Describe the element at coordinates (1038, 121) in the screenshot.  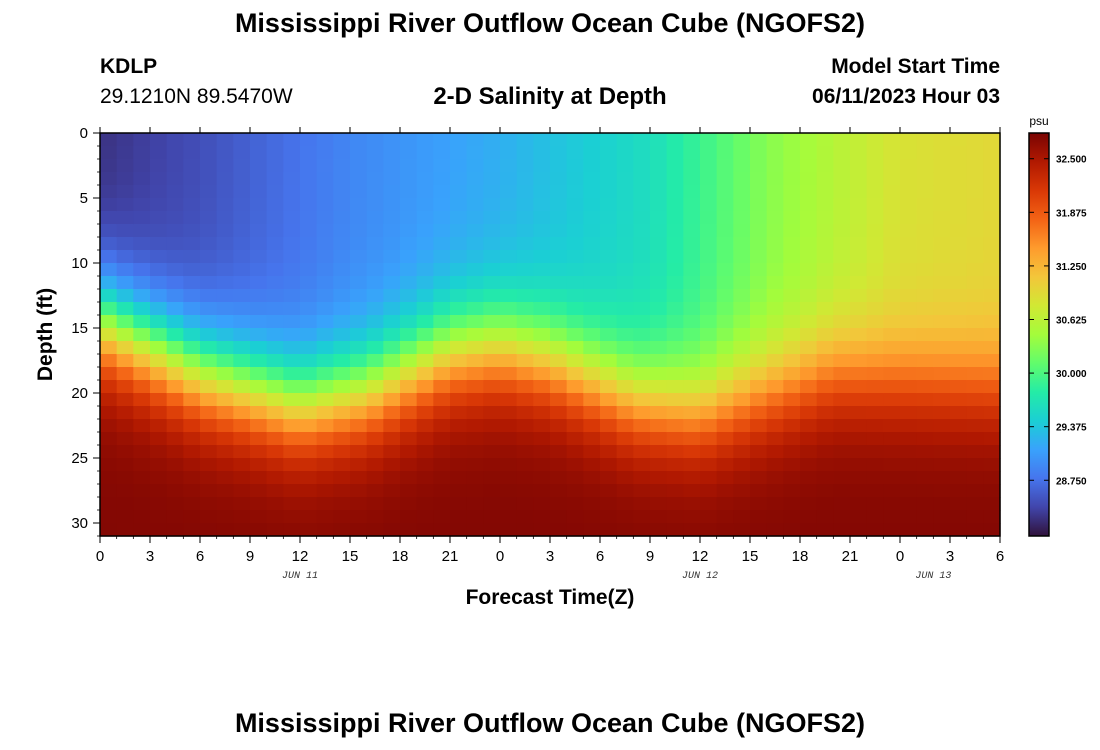
I see `colorbar-unit: psu` at that location.